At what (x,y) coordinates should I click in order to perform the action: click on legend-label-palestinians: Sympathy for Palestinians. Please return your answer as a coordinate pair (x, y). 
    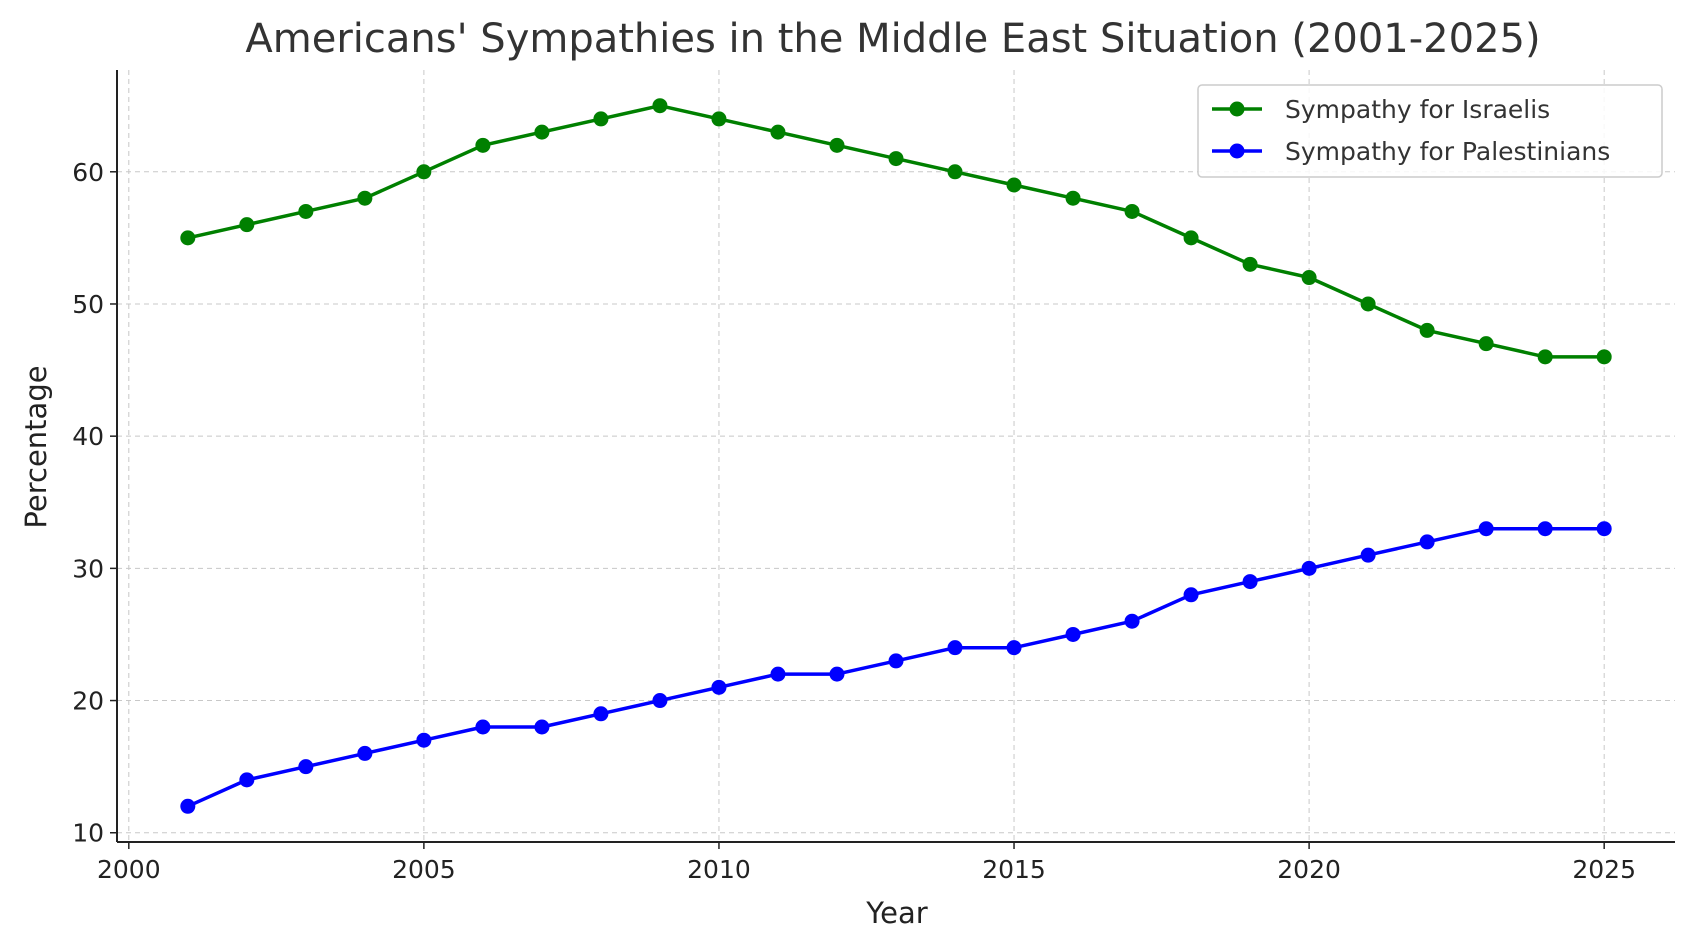
    Looking at the image, I should click on (1447, 151).